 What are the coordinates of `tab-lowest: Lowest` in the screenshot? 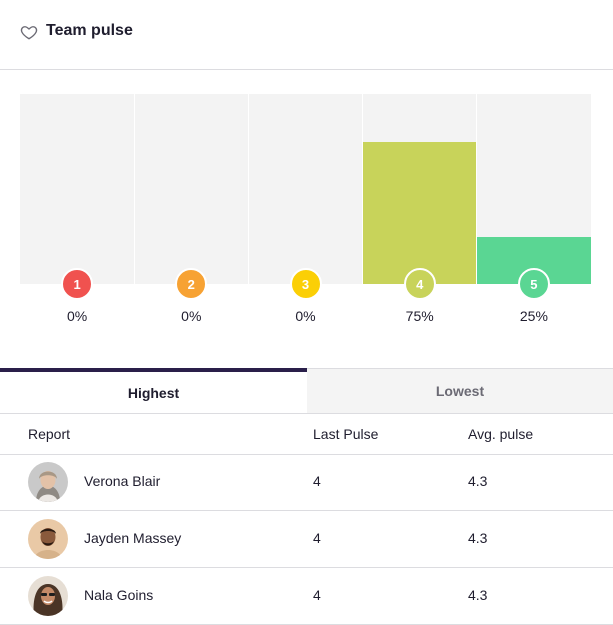 It's located at (460, 390).